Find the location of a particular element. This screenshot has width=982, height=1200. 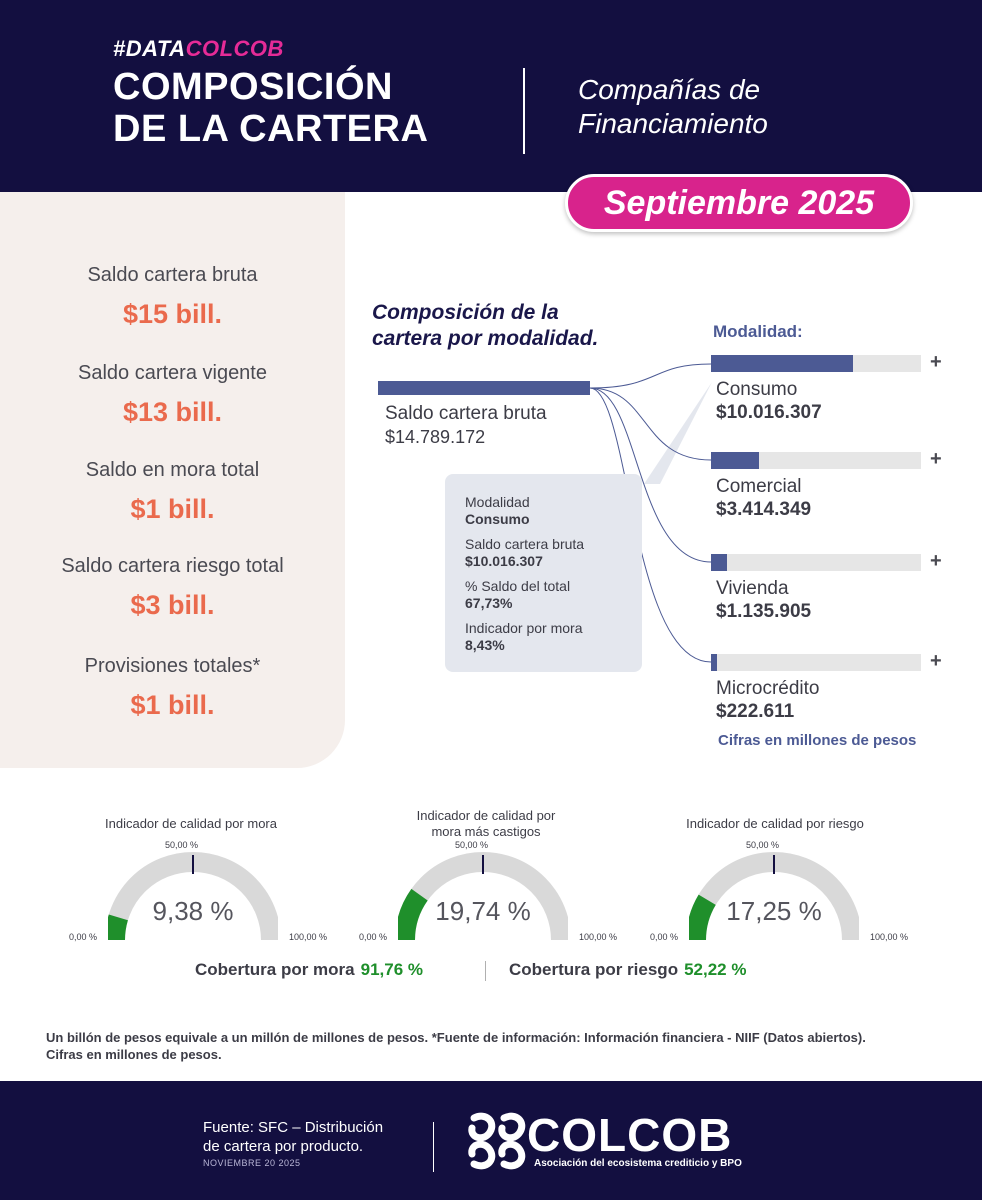

link-vivienda is located at coordinates (650, 475).